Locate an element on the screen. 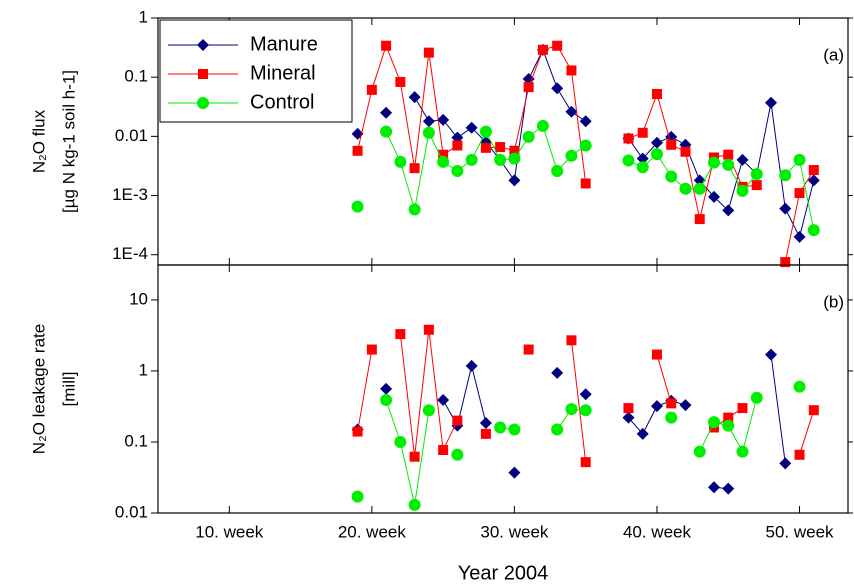 The height and width of the screenshot is (588, 854). y-axis-title: [µg N kg-1 soil h-1] is located at coordinates (68, 141).